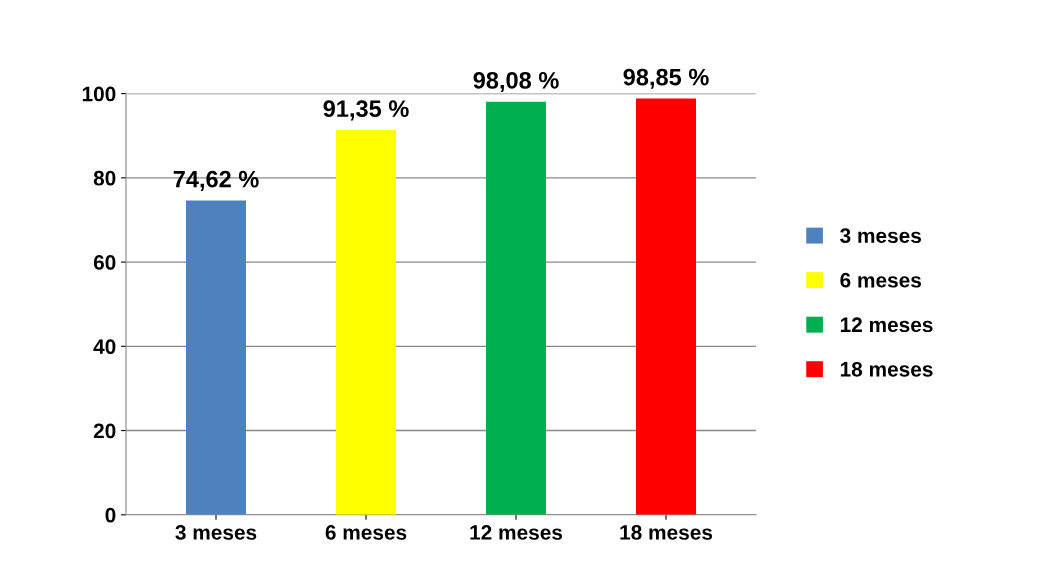 The height and width of the screenshot is (585, 1050). I want to click on x-tick-label: 18 meses, so click(666, 532).